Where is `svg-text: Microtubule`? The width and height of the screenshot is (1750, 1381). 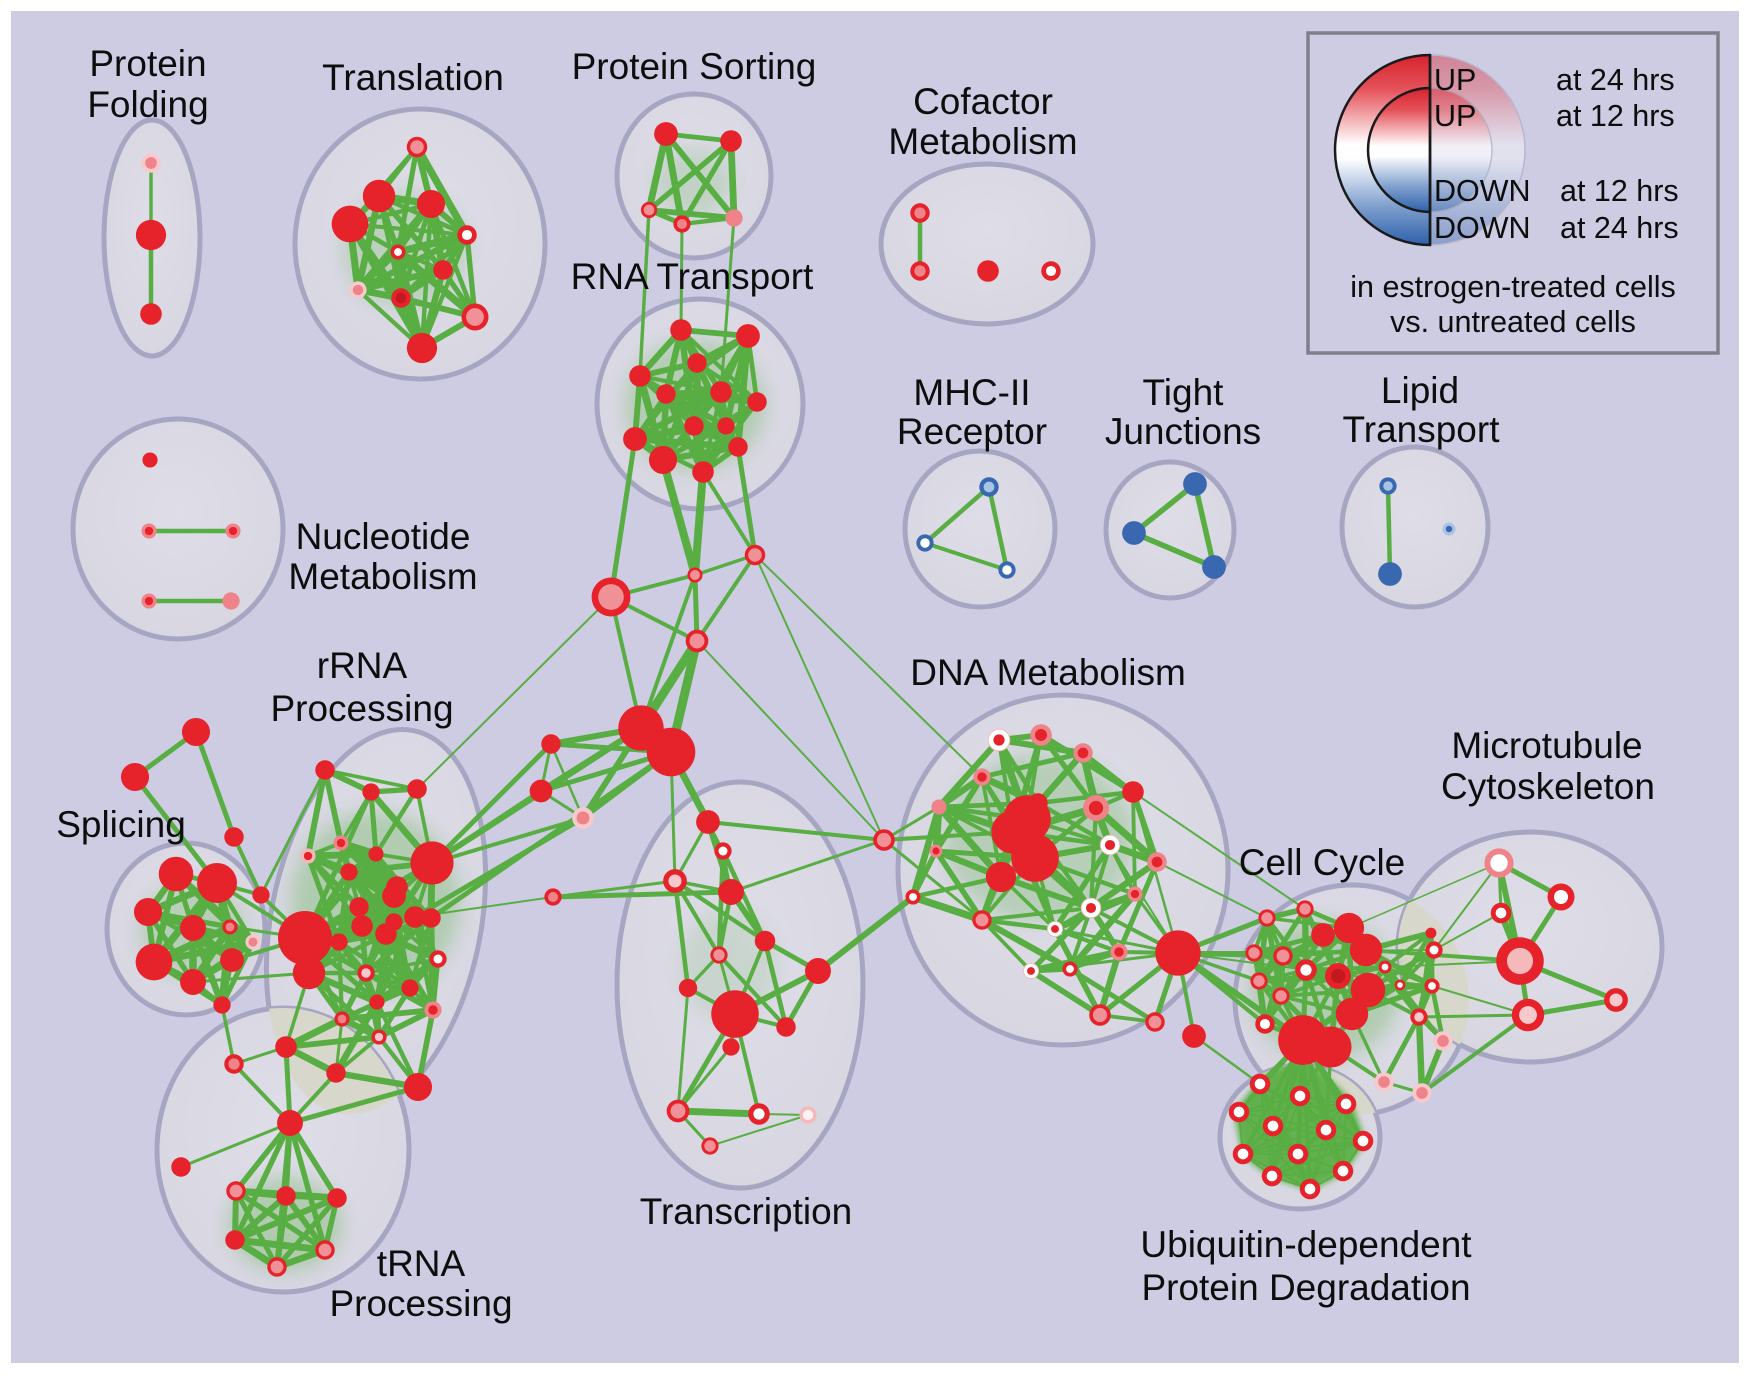 svg-text: Microtubule is located at coordinates (1546, 745).